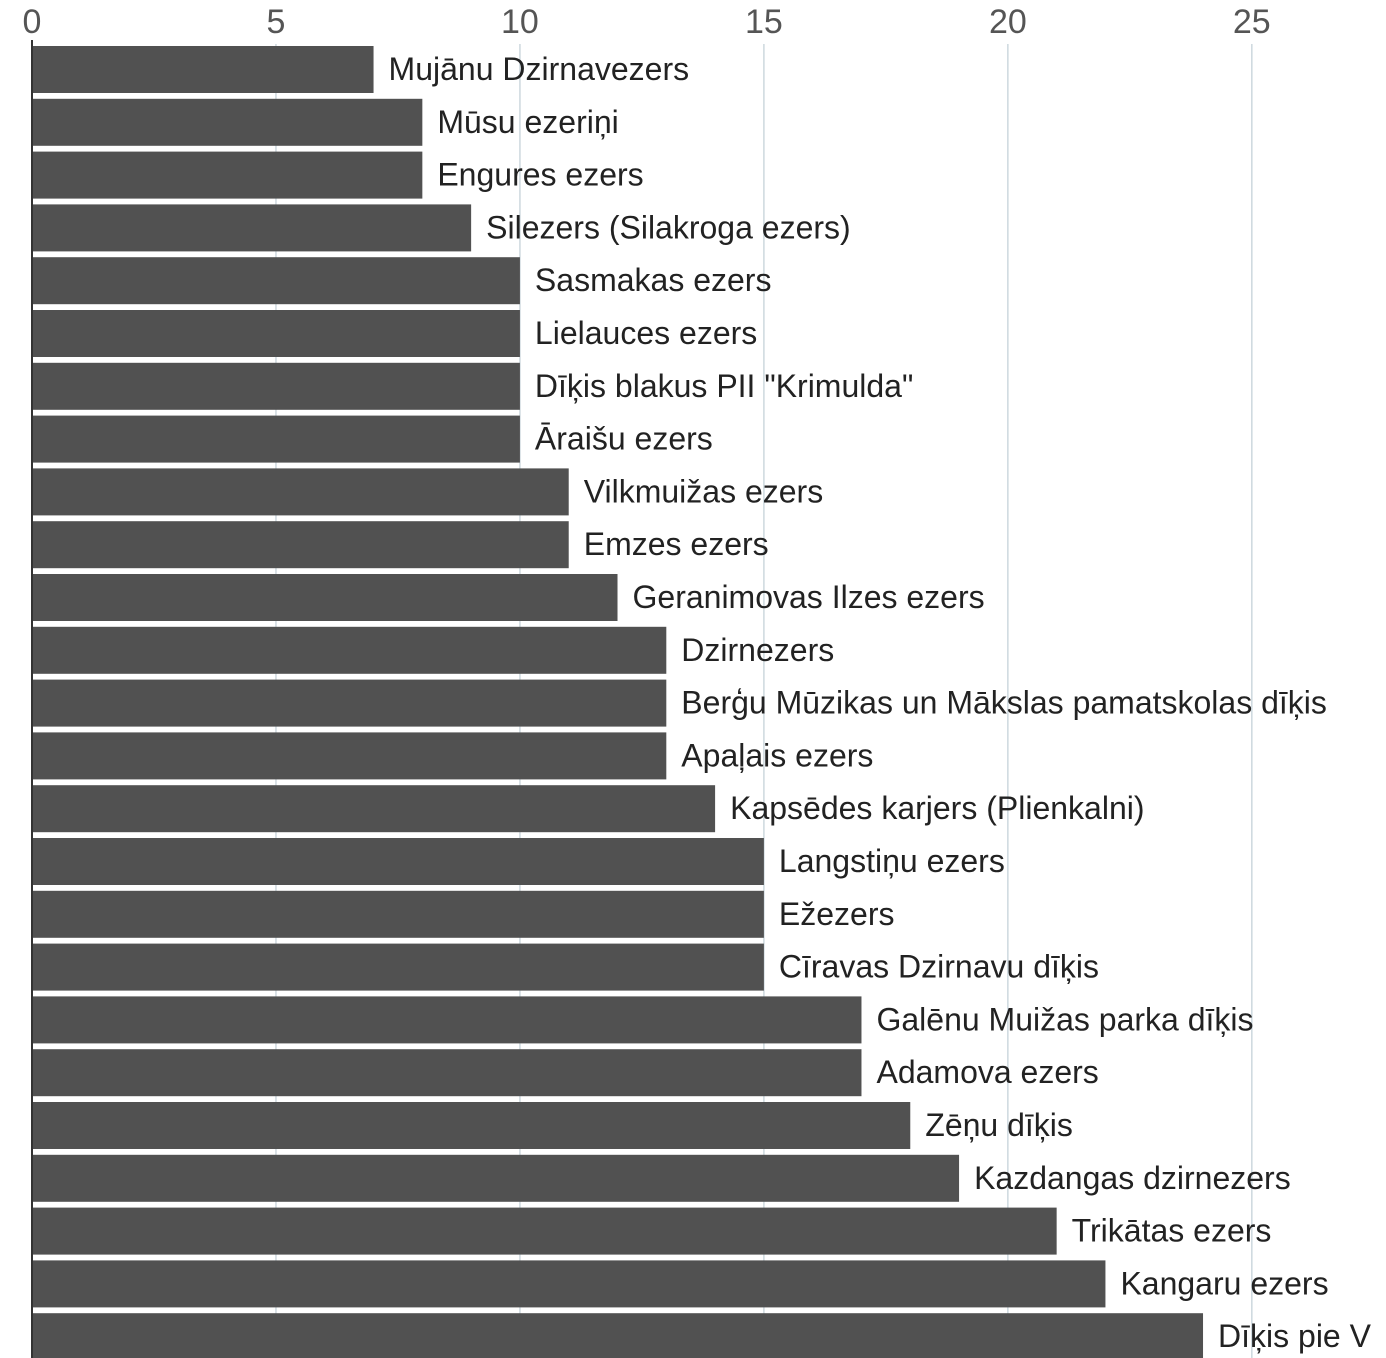 The height and width of the screenshot is (1358, 1386). I want to click on bar-label: Āraišu ezers, so click(624, 439).